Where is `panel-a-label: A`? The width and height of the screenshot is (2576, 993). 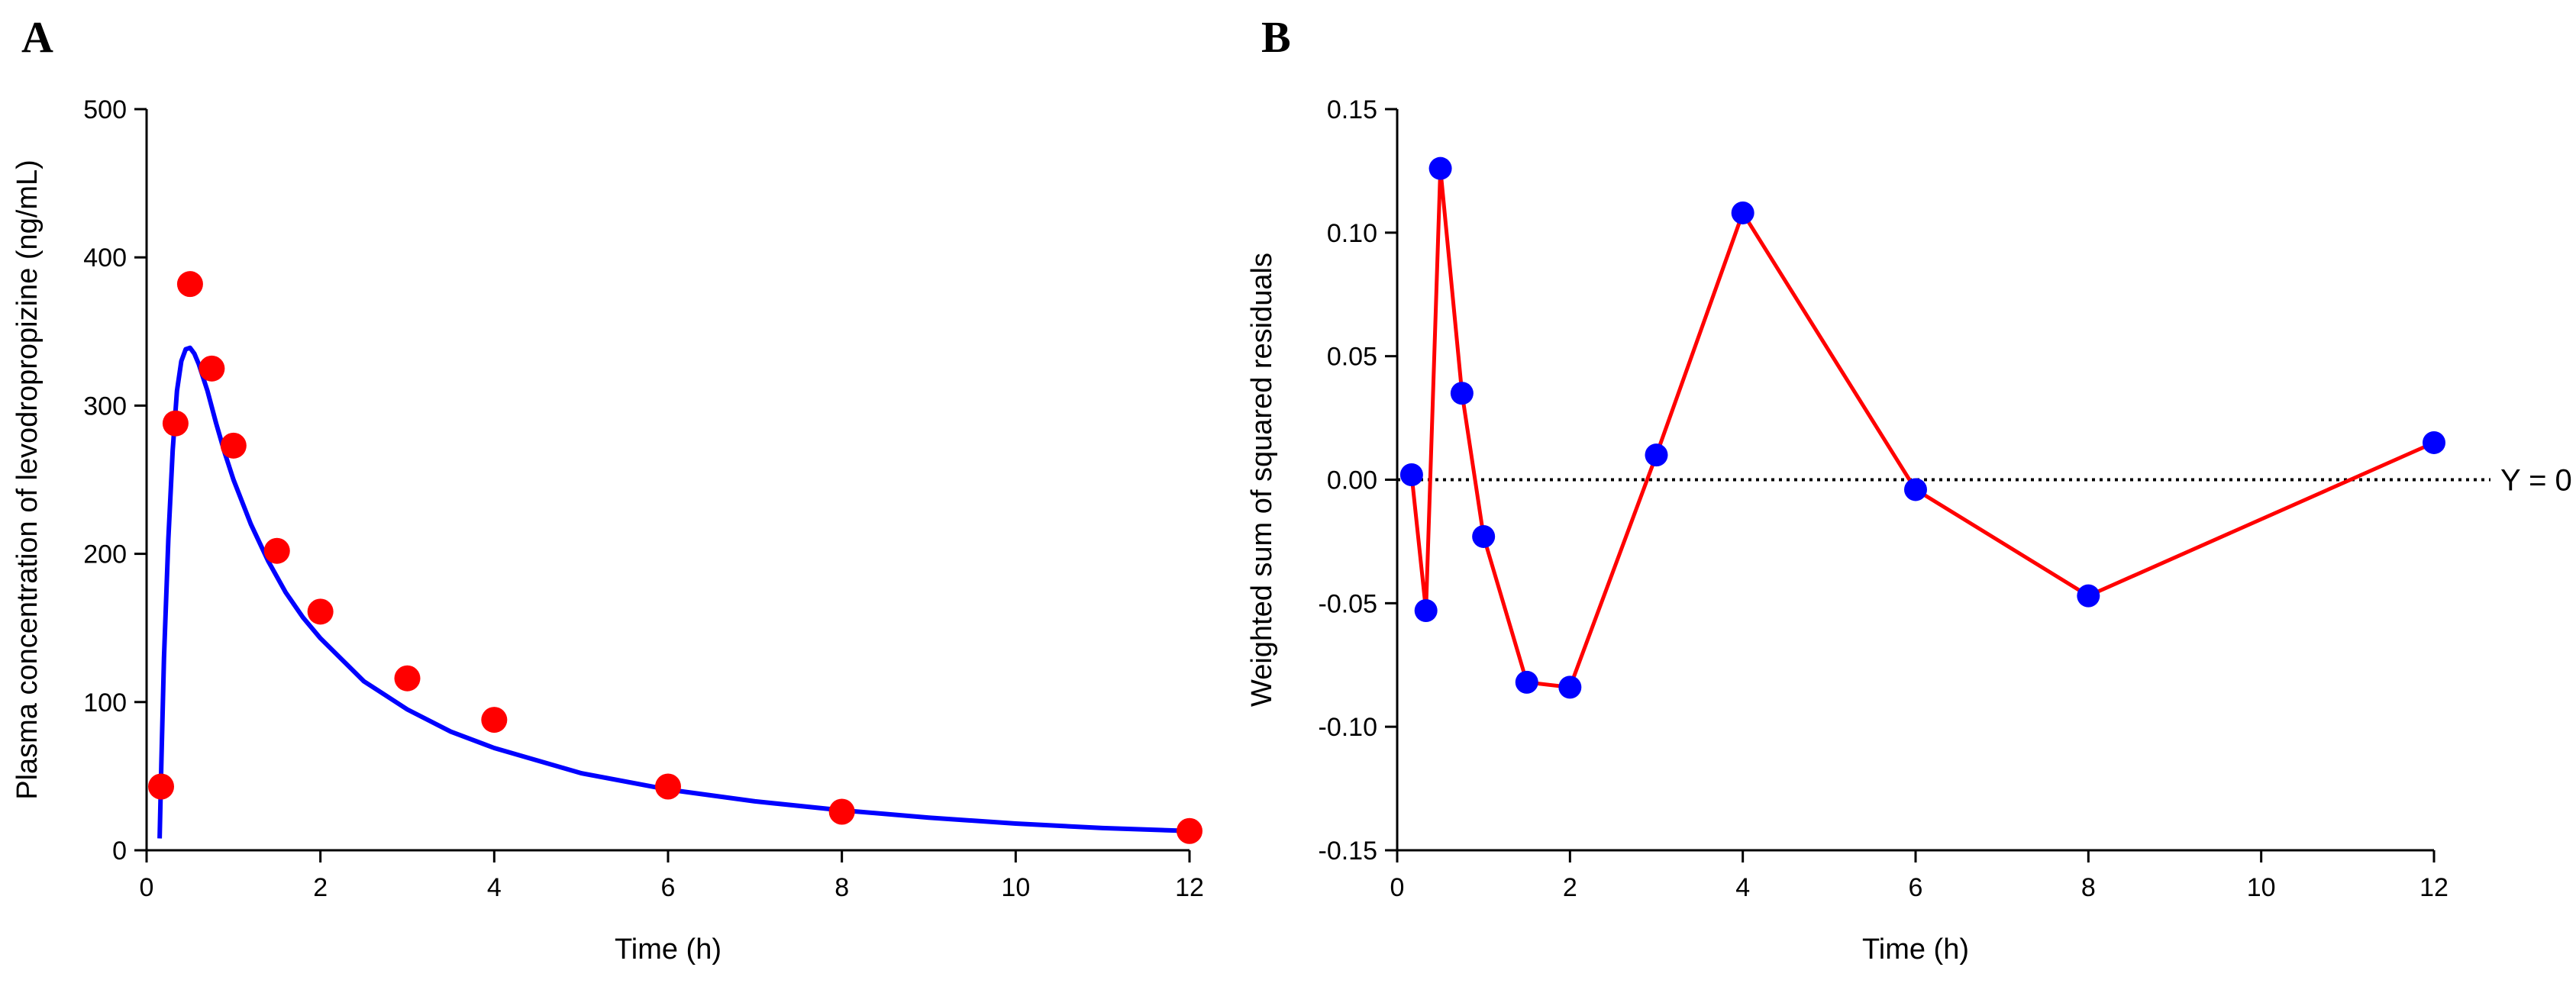 panel-a-label: A is located at coordinates (37, 37).